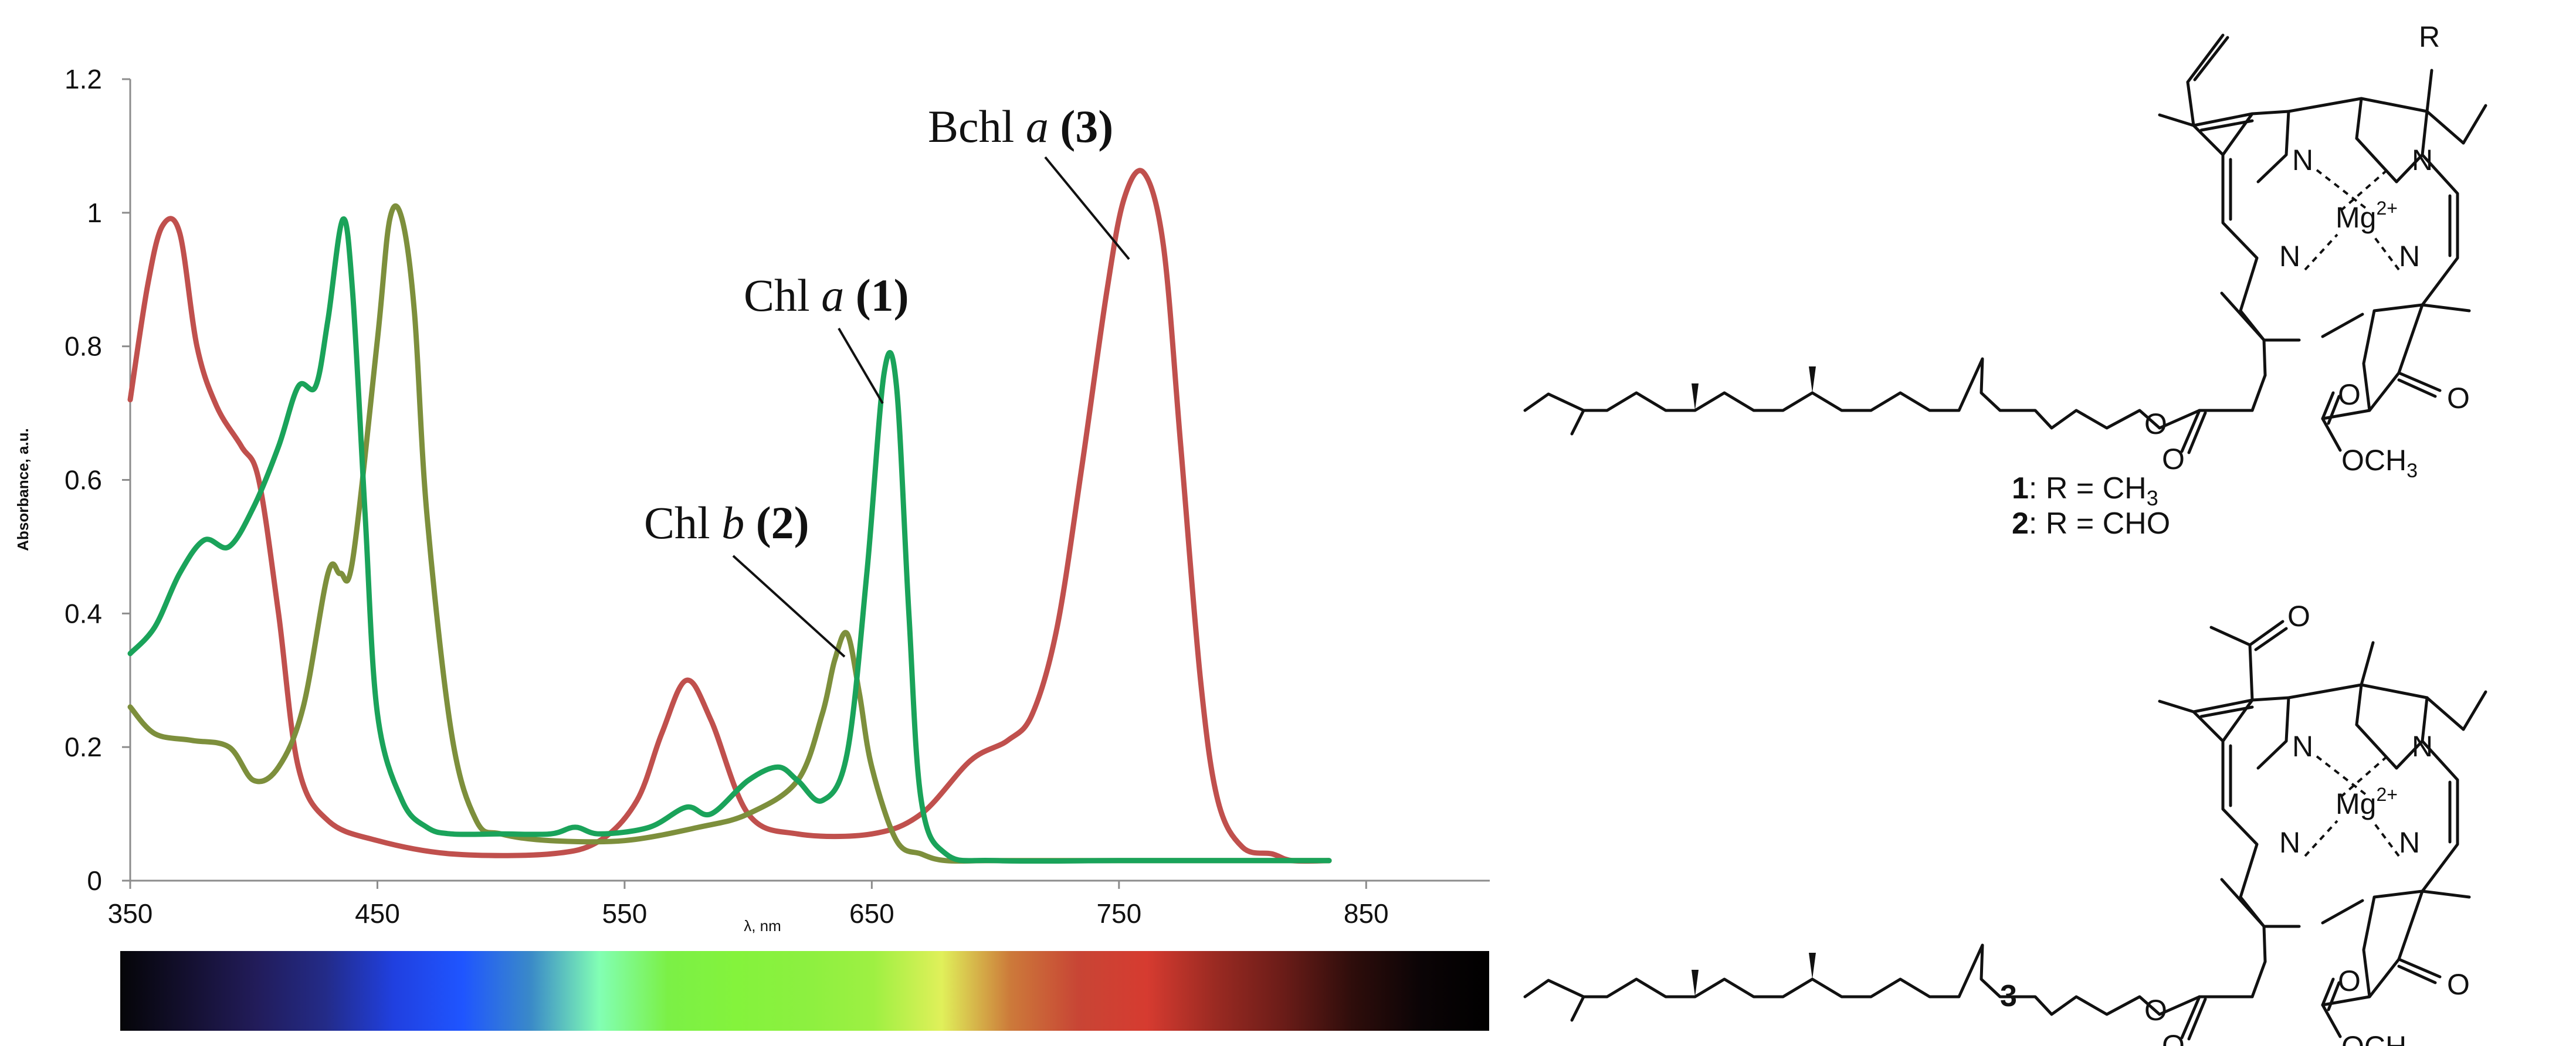 This screenshot has height=1046, width=2576. I want to click on y-tick-label: 1, so click(95, 213).